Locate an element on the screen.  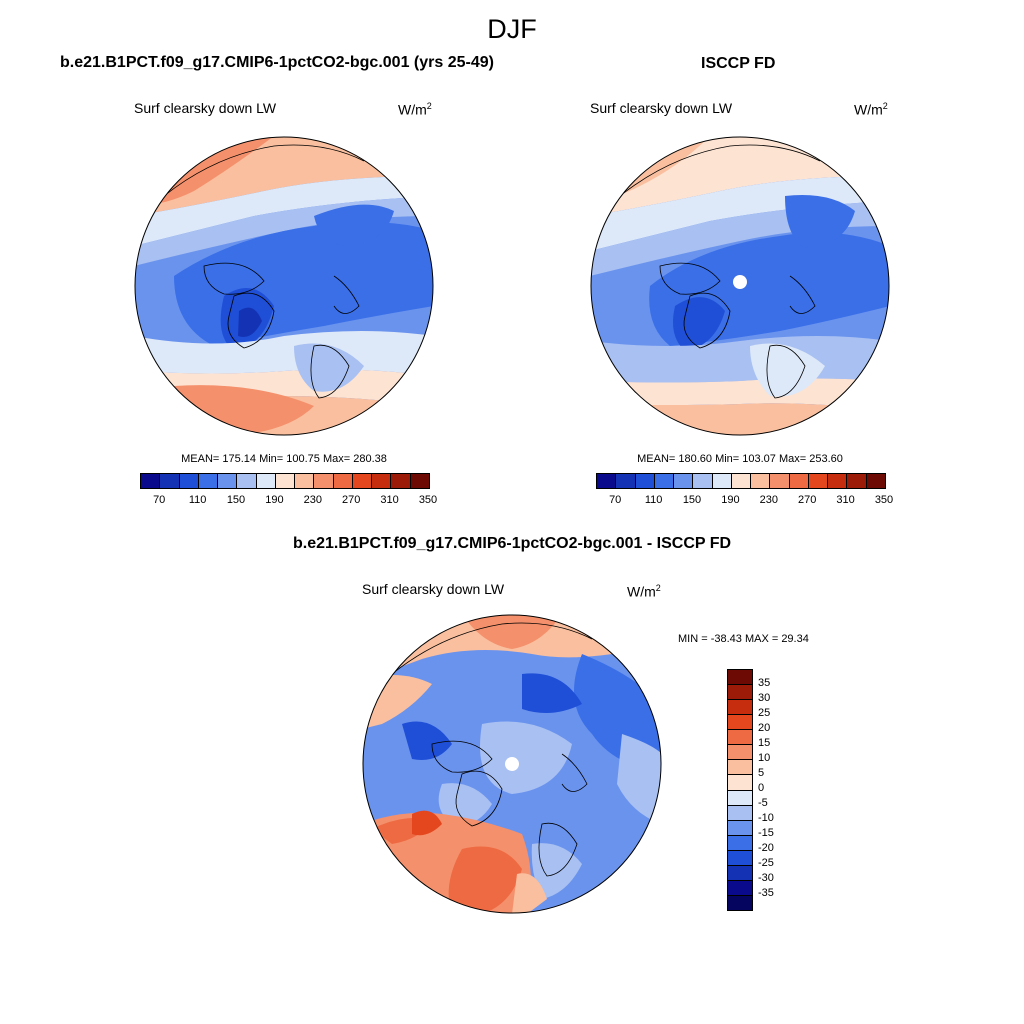
colorbar-tick-label: 25 is located at coordinates (764, 713).